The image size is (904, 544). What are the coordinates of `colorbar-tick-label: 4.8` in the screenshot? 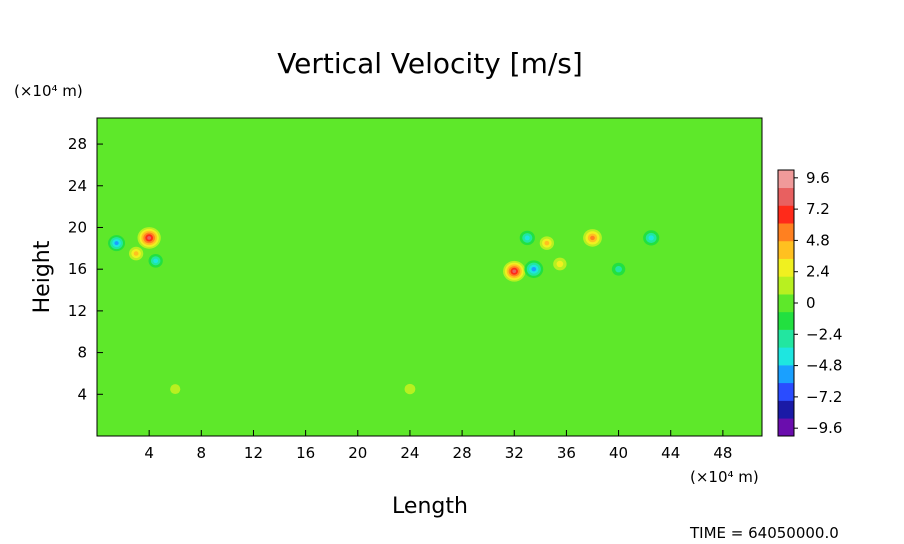 It's located at (818, 240).